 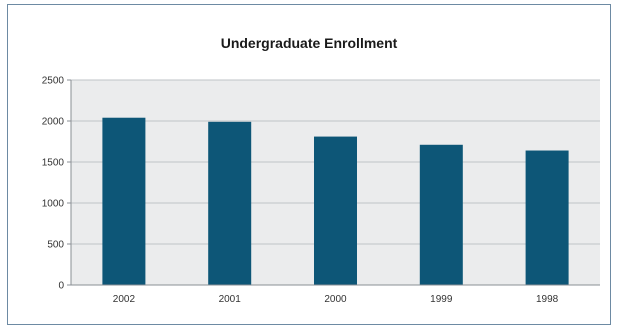 I want to click on x-tick-labels: 2002 2001 2000 1999 1998, so click(x=336, y=299).